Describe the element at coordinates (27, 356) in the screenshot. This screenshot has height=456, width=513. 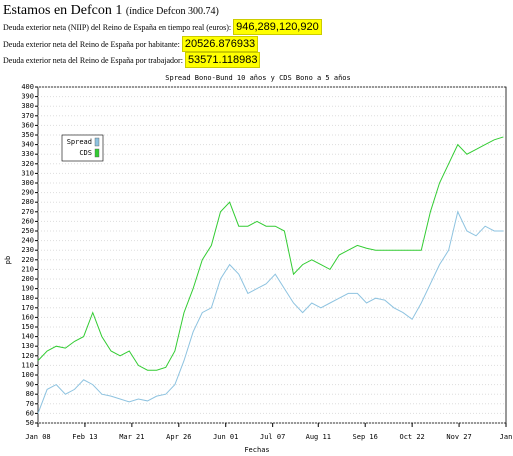
I see `y-tick-label: 120` at that location.